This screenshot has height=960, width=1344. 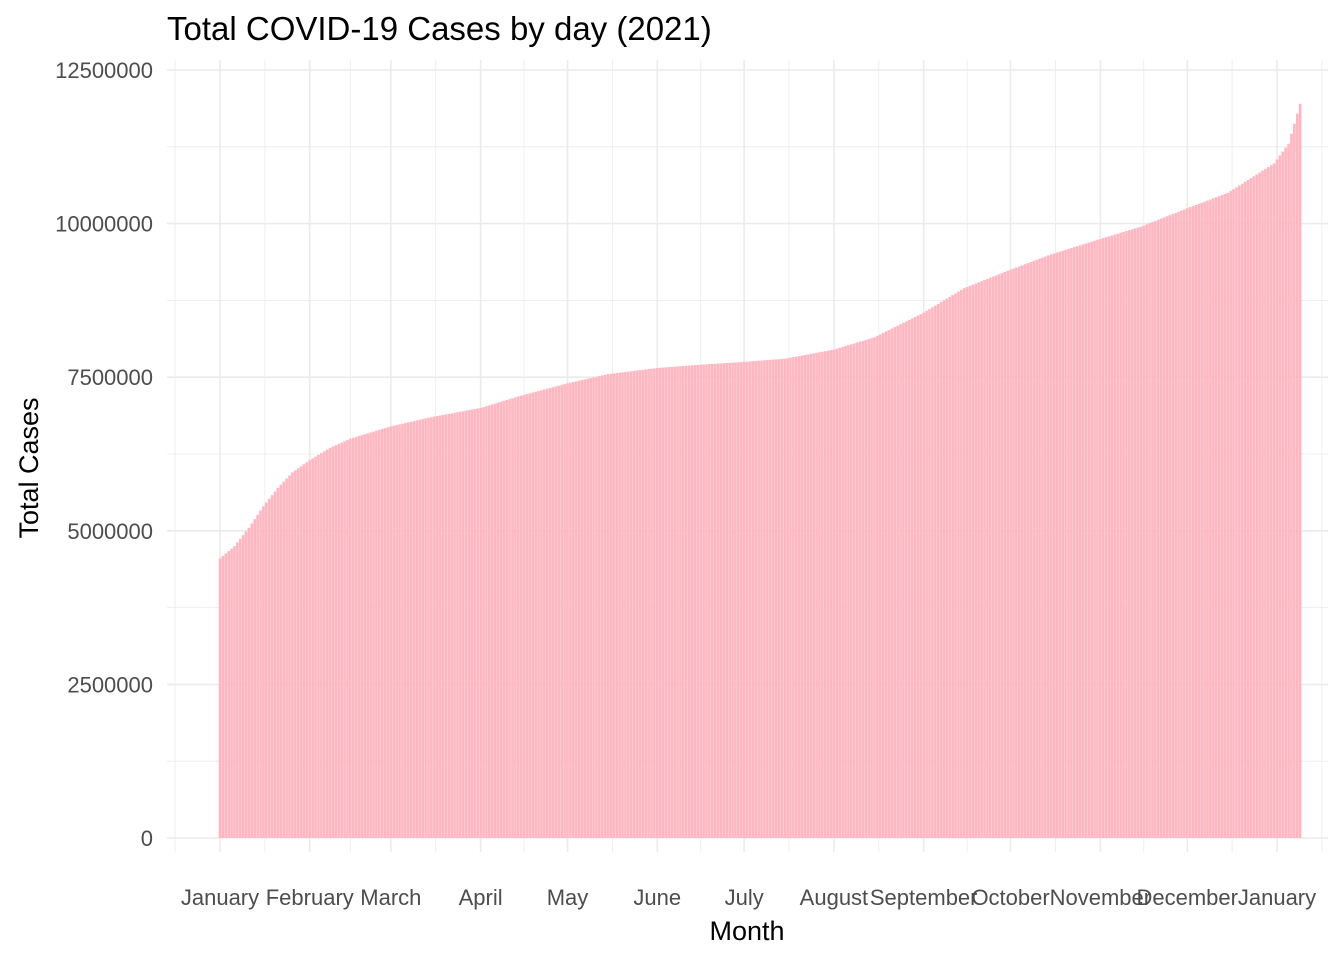 What do you see at coordinates (220, 897) in the screenshot?
I see `x-tick-label: January` at bounding box center [220, 897].